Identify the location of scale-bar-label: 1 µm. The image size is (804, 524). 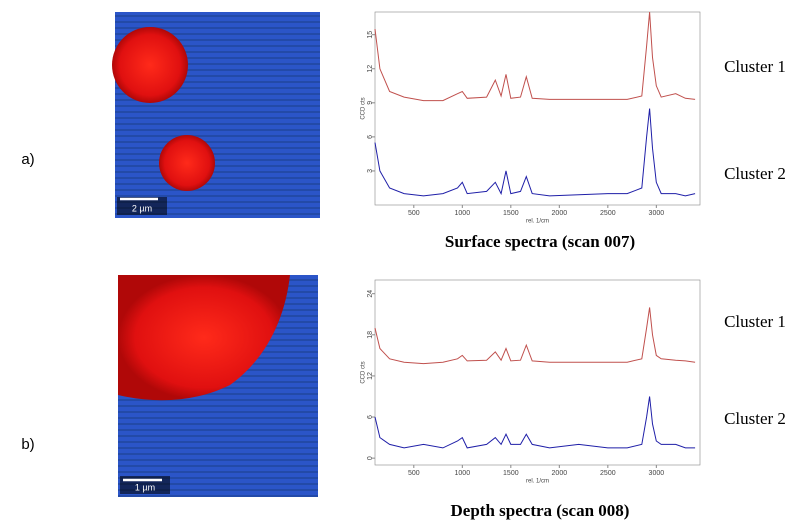
(145, 487).